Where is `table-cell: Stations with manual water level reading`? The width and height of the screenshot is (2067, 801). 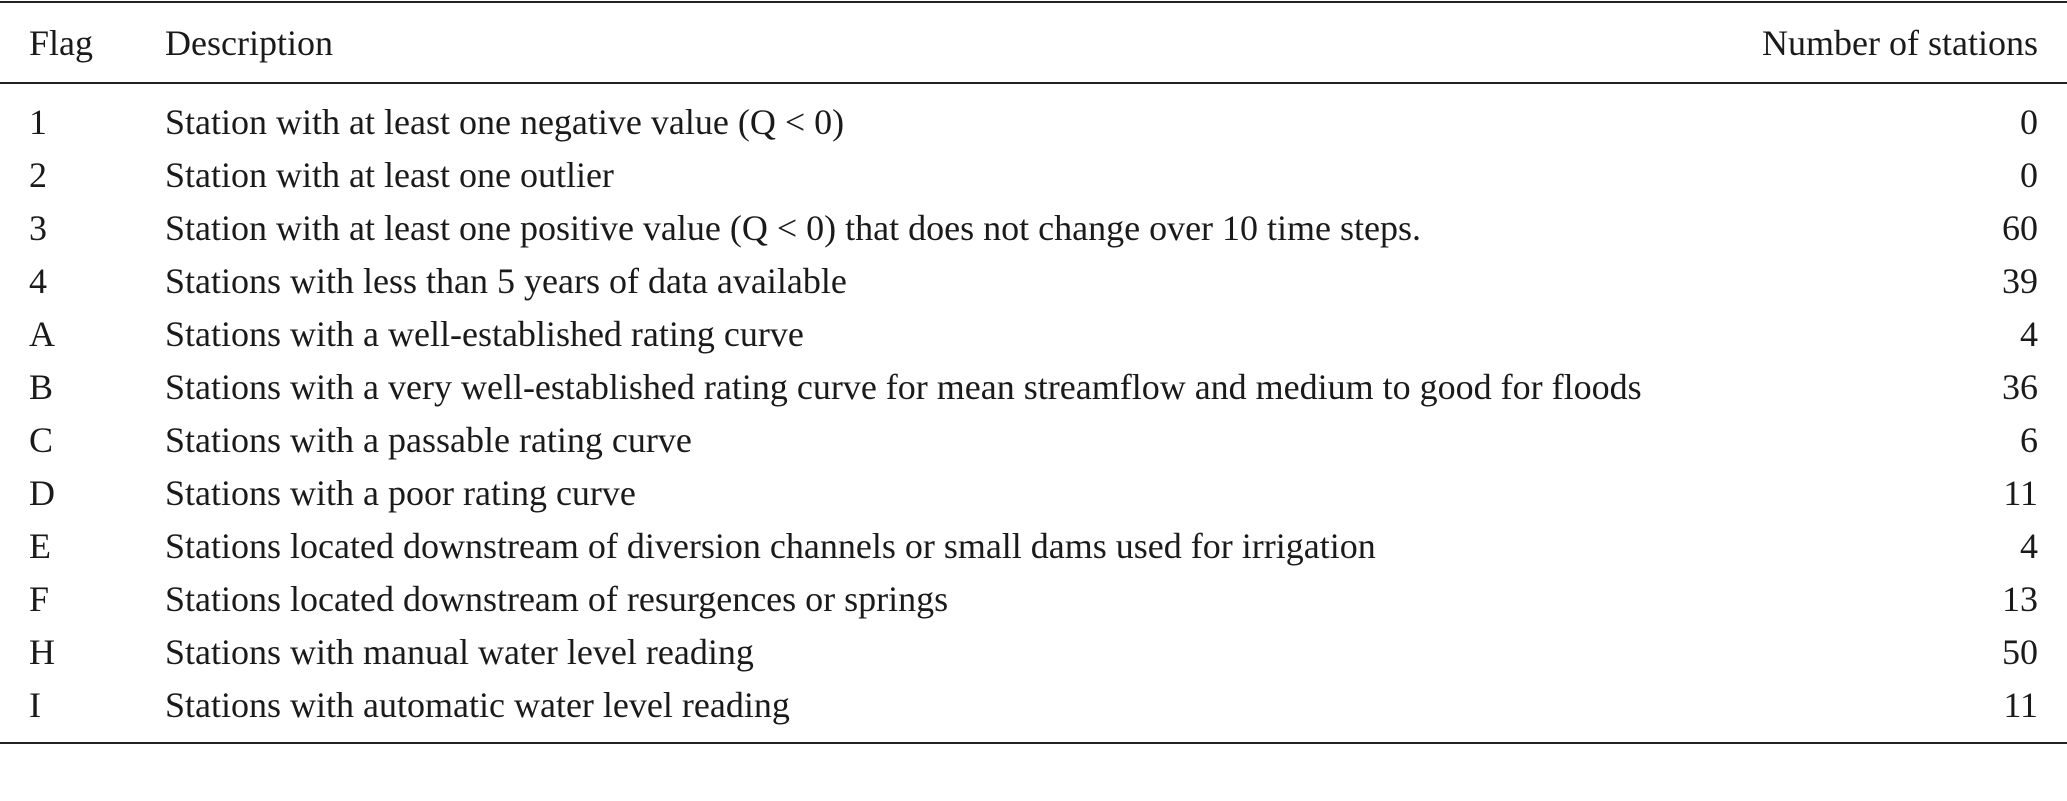
table-cell: Stations with manual water level reading is located at coordinates (459, 652).